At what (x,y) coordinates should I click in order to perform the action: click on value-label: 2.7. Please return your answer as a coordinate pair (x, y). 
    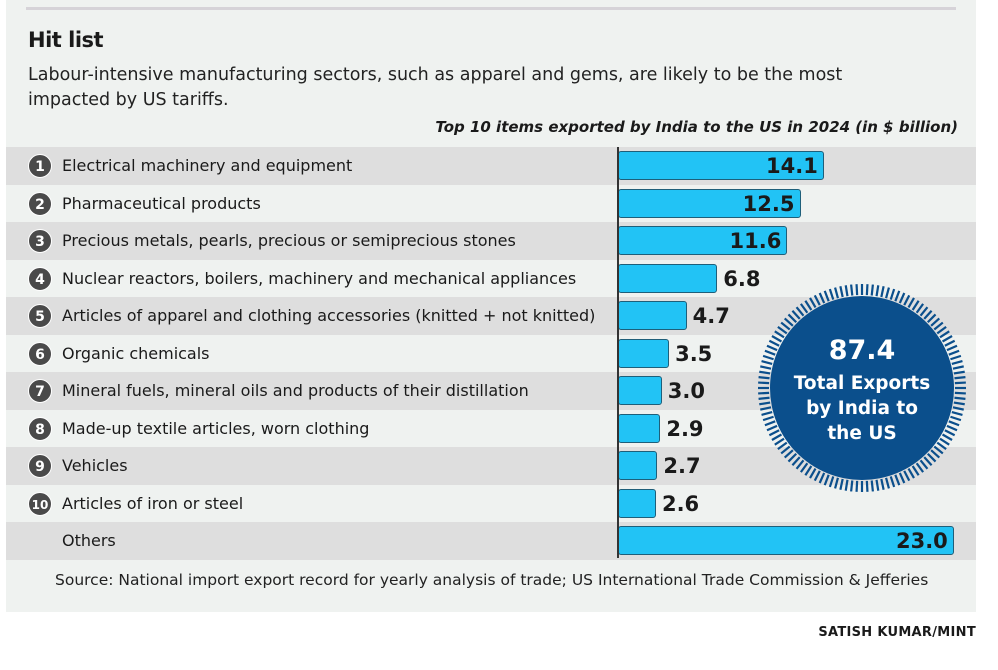
    Looking at the image, I should click on (682, 466).